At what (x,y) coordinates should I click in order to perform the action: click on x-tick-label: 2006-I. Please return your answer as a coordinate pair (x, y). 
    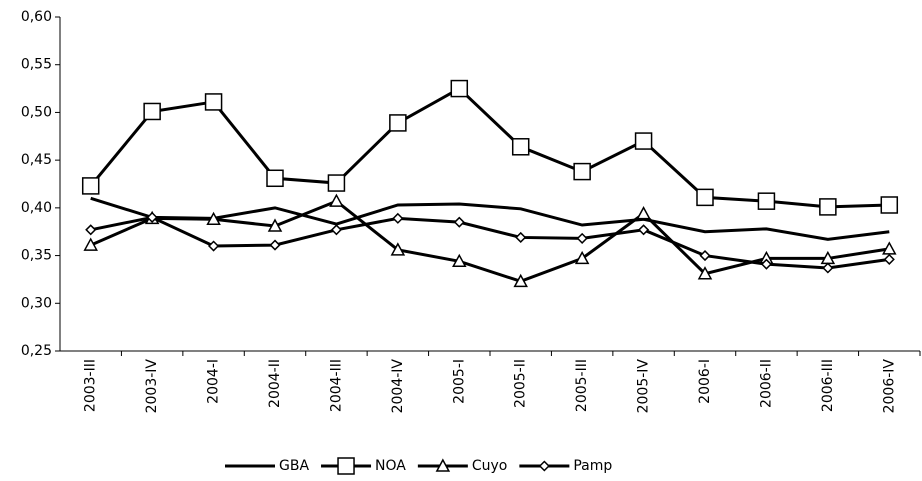
    Looking at the image, I should click on (705, 381).